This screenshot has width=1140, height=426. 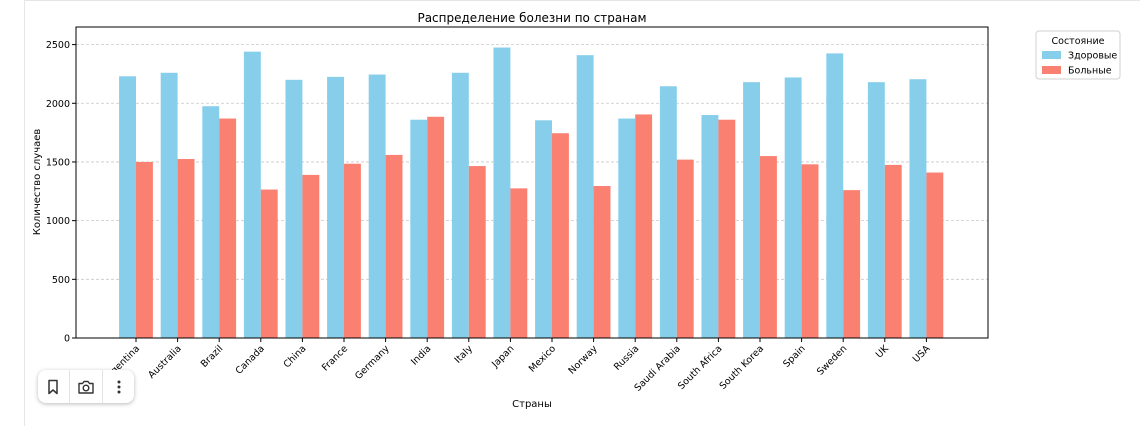 I want to click on legend-entry: Здоровые, so click(x=1092, y=56).